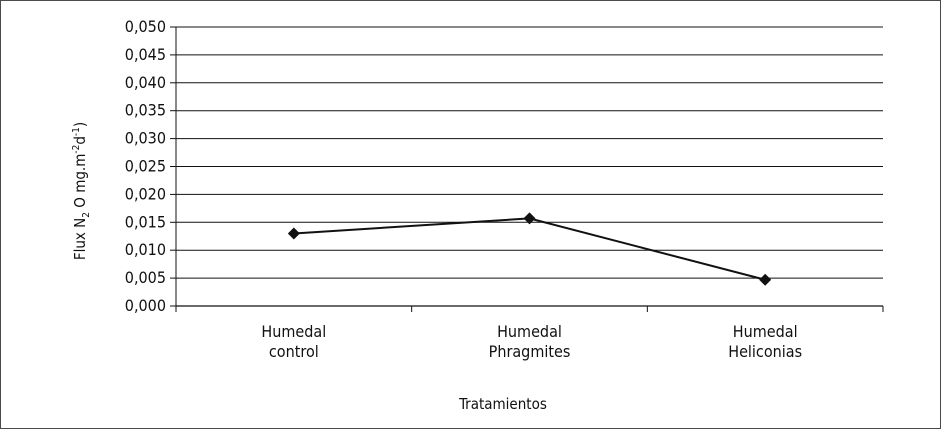  I want to click on y-tick-label: 0,045, so click(145, 54).